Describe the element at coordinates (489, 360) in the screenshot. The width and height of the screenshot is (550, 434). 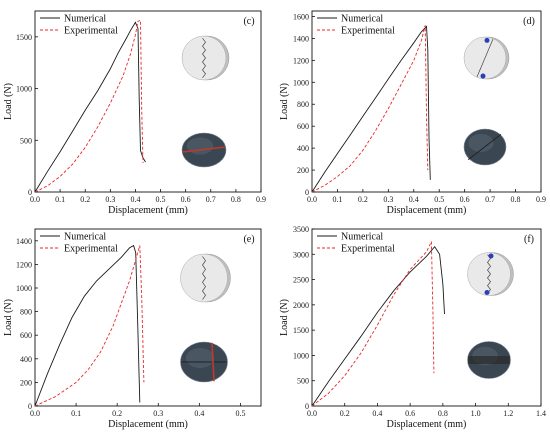
I see `photo-crack-band` at that location.